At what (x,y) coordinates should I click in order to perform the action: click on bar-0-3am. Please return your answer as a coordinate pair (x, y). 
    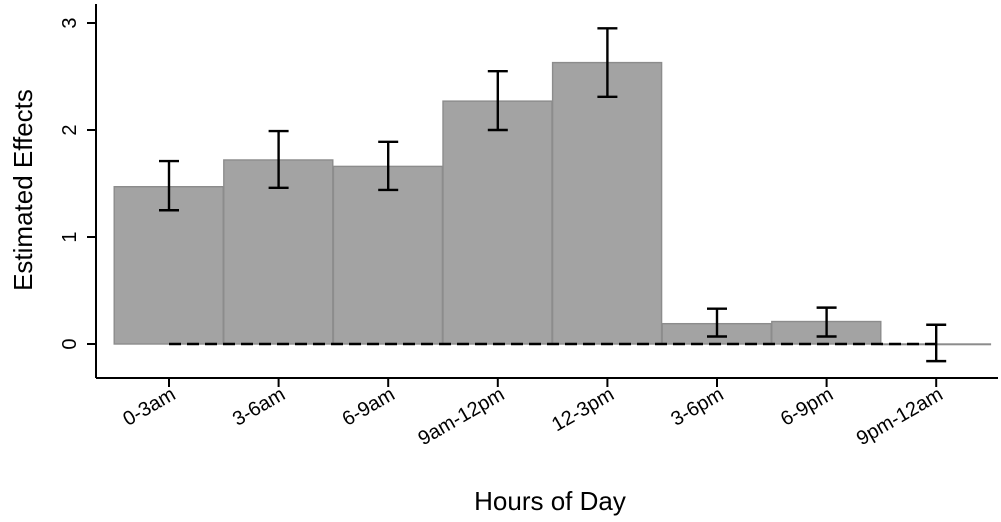
    Looking at the image, I should click on (168, 265).